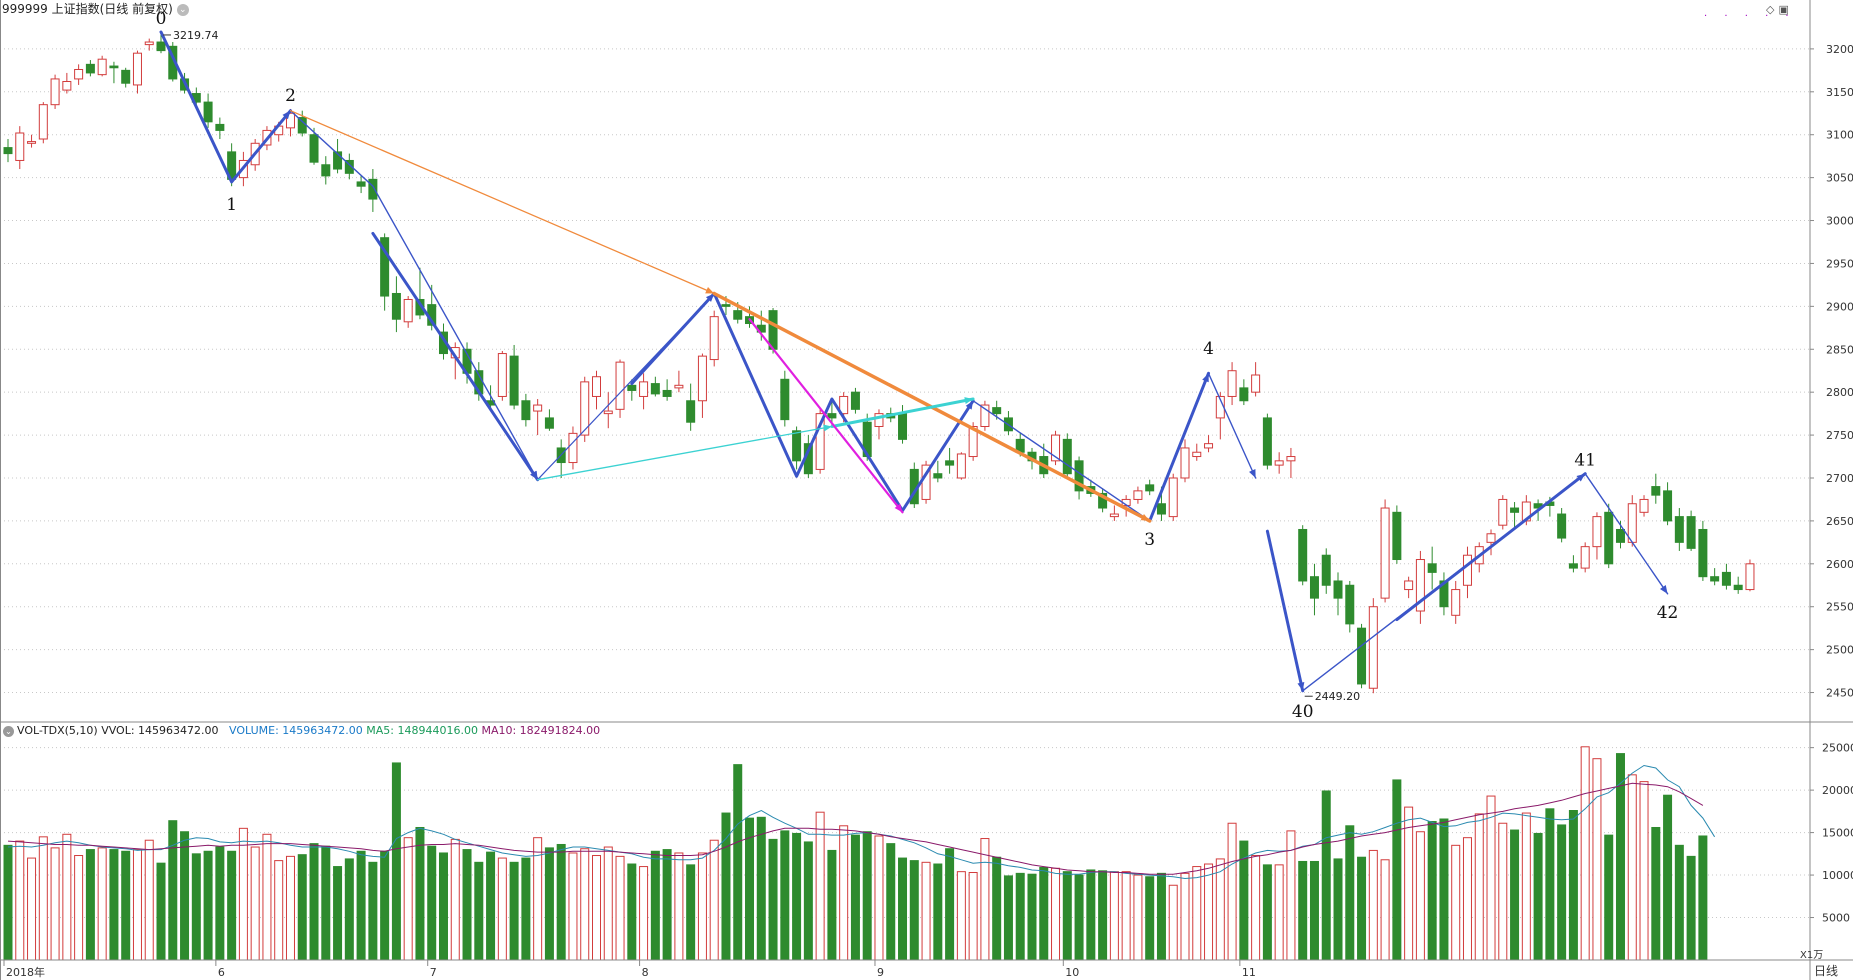 The width and height of the screenshot is (1853, 980). What do you see at coordinates (1783, 9) in the screenshot?
I see `window-icon: ▣` at bounding box center [1783, 9].